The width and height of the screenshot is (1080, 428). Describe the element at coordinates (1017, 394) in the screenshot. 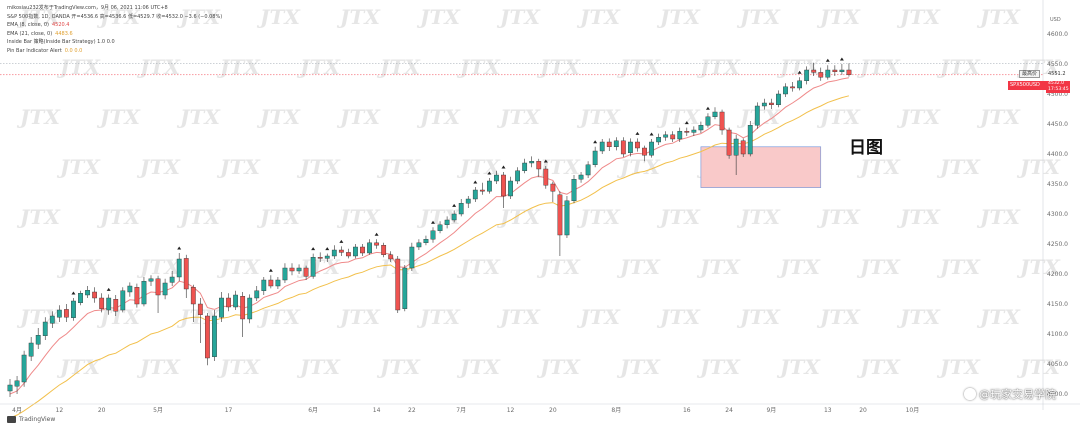

I see `credit-text: @玩家交易学院` at that location.